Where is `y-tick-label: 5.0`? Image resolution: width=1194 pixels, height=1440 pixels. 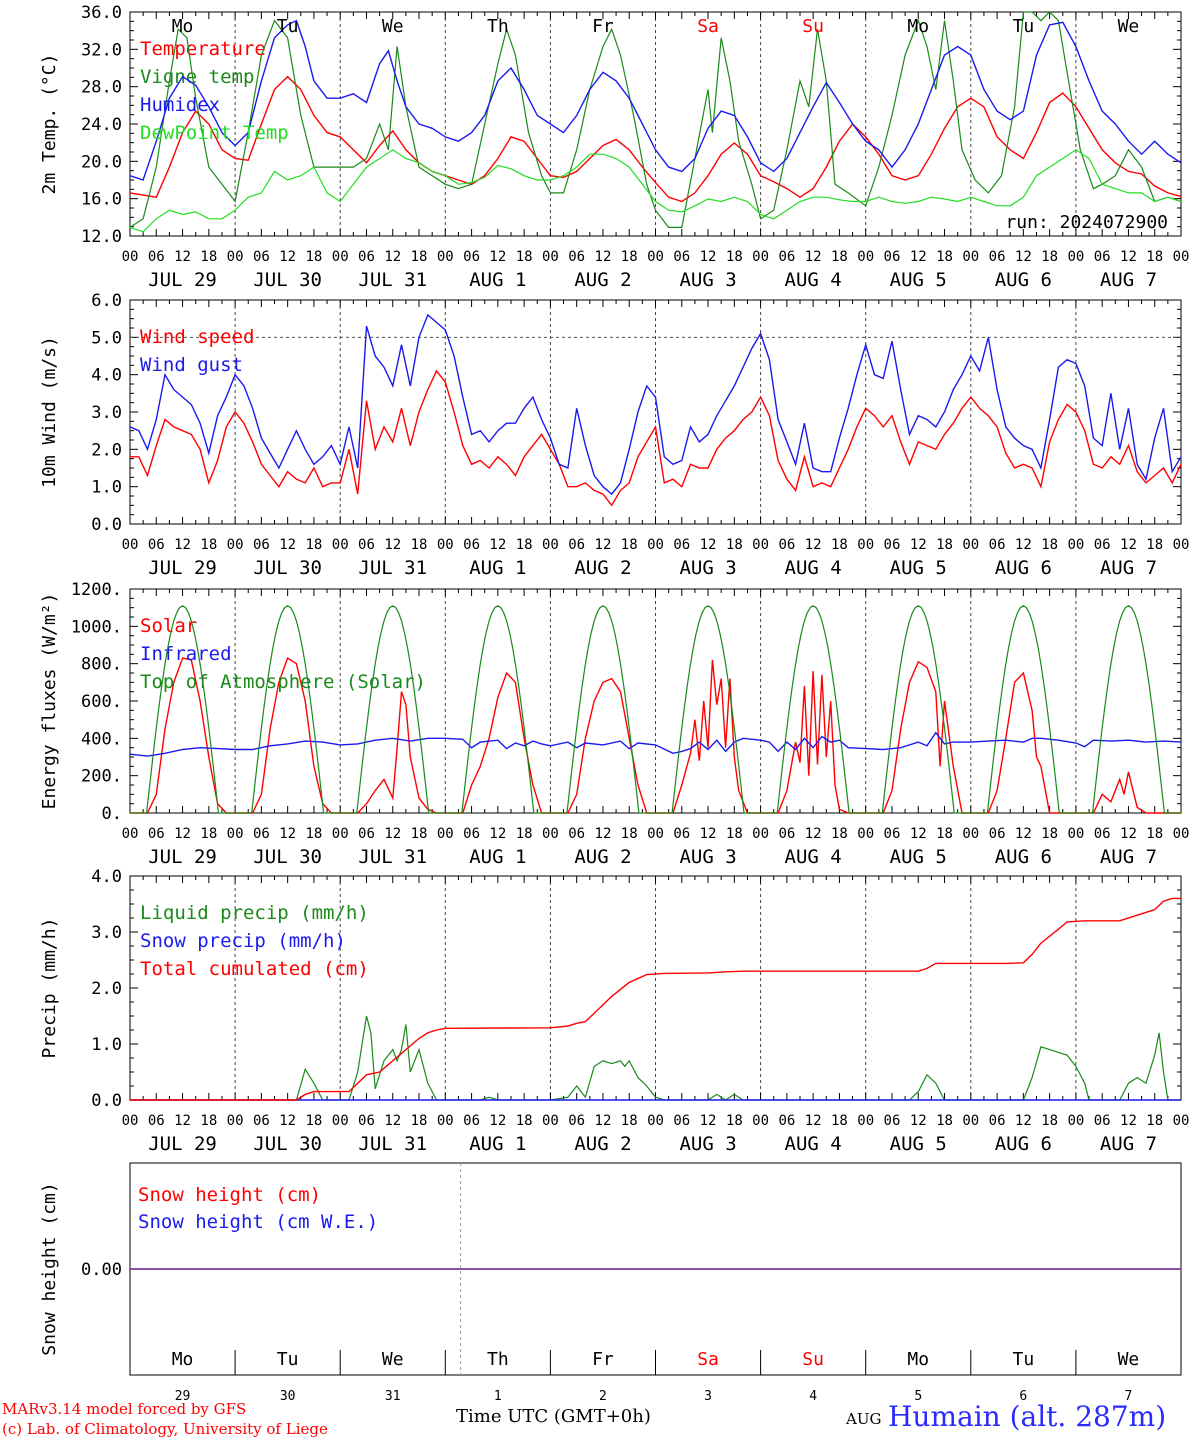 y-tick-label: 5.0 is located at coordinates (106, 338).